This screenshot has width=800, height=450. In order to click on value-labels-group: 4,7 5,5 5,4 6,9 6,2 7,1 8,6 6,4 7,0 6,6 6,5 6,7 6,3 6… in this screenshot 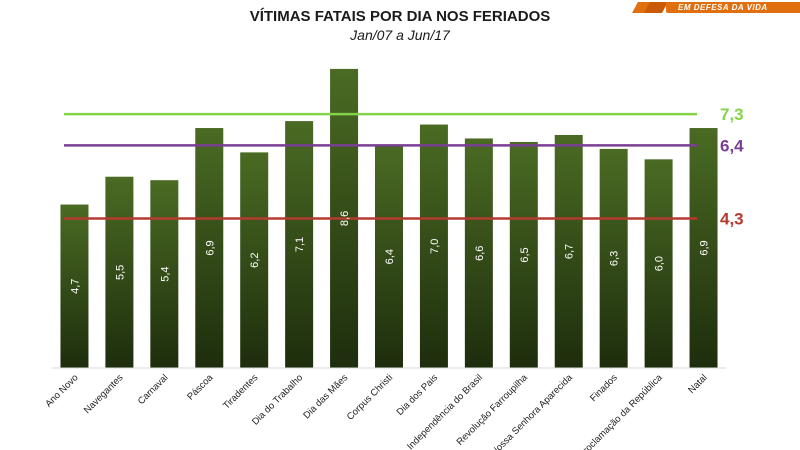, I will do `click(389, 252)`.